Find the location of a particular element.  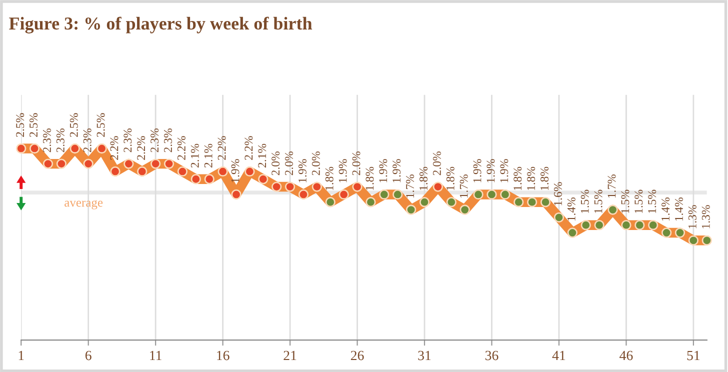

x-tick-label: 31 is located at coordinates (424, 355).